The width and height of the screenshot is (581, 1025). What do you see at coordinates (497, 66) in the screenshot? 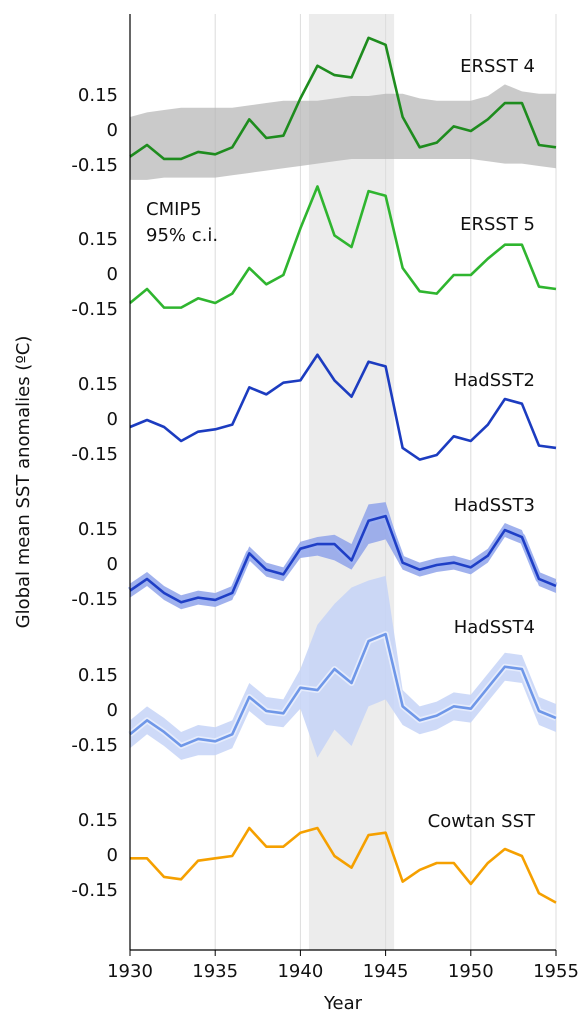
I see `series-label: ERSST 4` at bounding box center [497, 66].